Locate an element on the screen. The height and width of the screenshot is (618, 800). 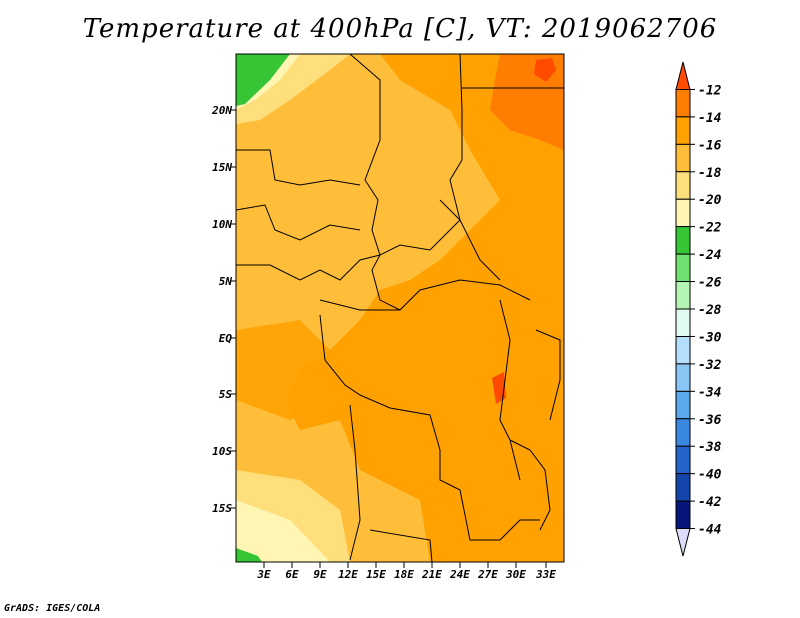
lat-tick: 5S is located at coordinates (227, 394).